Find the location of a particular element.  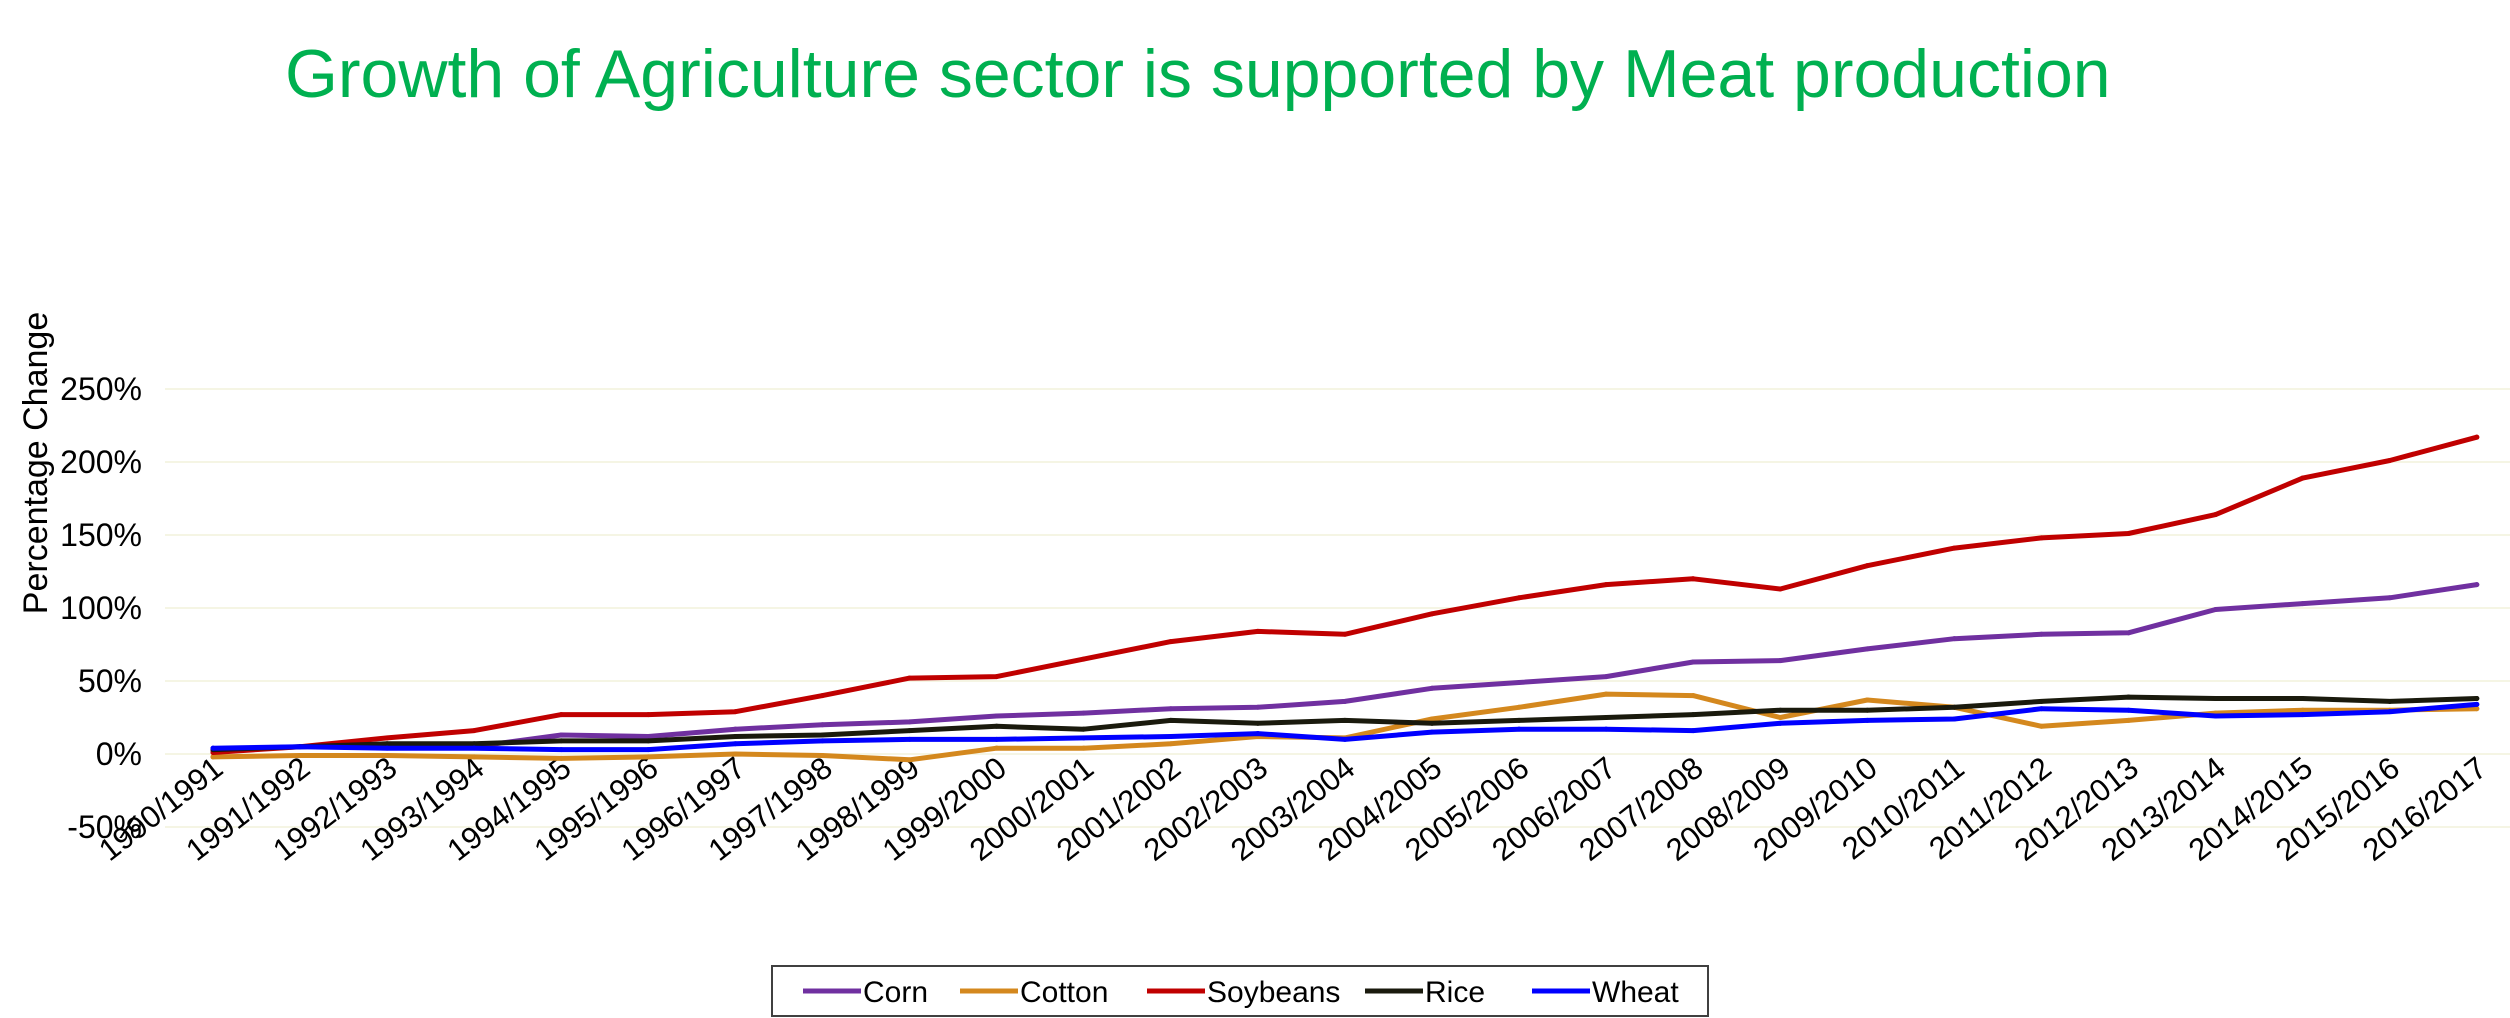

y-tick-label: 150% is located at coordinates (101, 535).